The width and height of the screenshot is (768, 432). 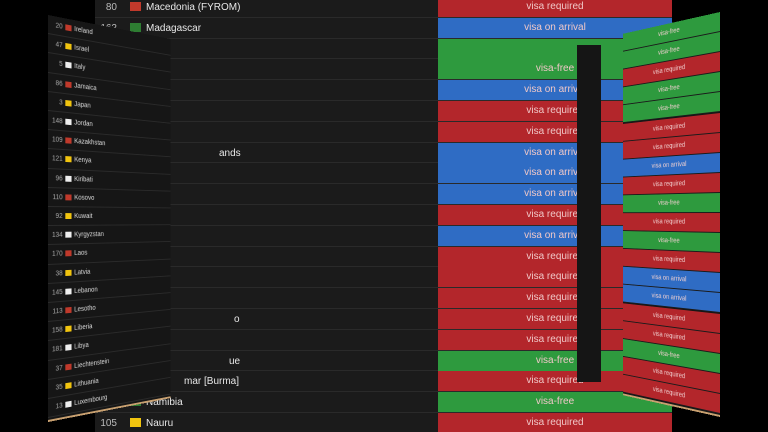 What do you see at coordinates (57, 311) in the screenshot?
I see `rank: 113` at bounding box center [57, 311].